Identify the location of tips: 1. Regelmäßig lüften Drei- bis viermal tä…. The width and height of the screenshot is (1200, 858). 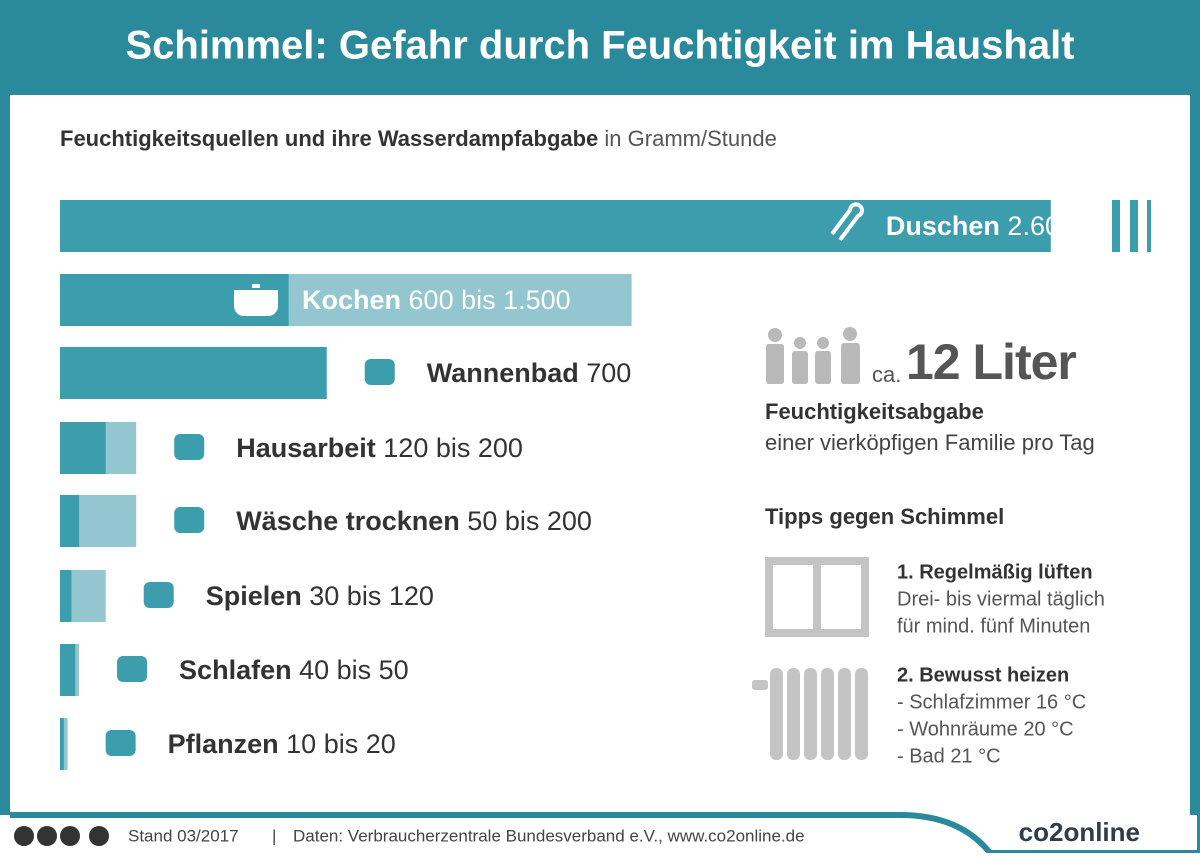
(1001, 664).